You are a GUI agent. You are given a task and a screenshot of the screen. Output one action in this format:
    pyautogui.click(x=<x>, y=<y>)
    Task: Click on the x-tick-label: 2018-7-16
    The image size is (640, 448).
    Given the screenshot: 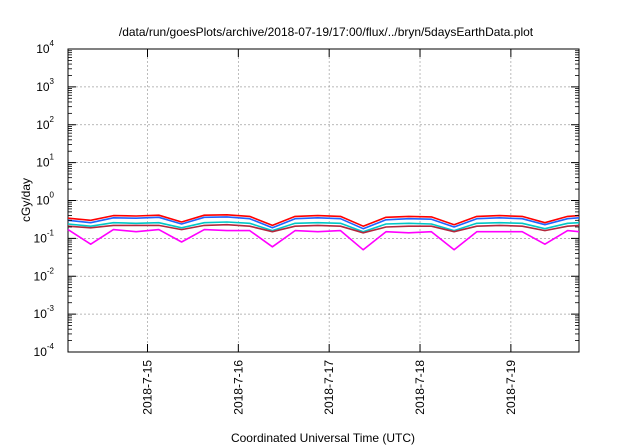 What is the action you would take?
    pyautogui.click(x=238, y=387)
    